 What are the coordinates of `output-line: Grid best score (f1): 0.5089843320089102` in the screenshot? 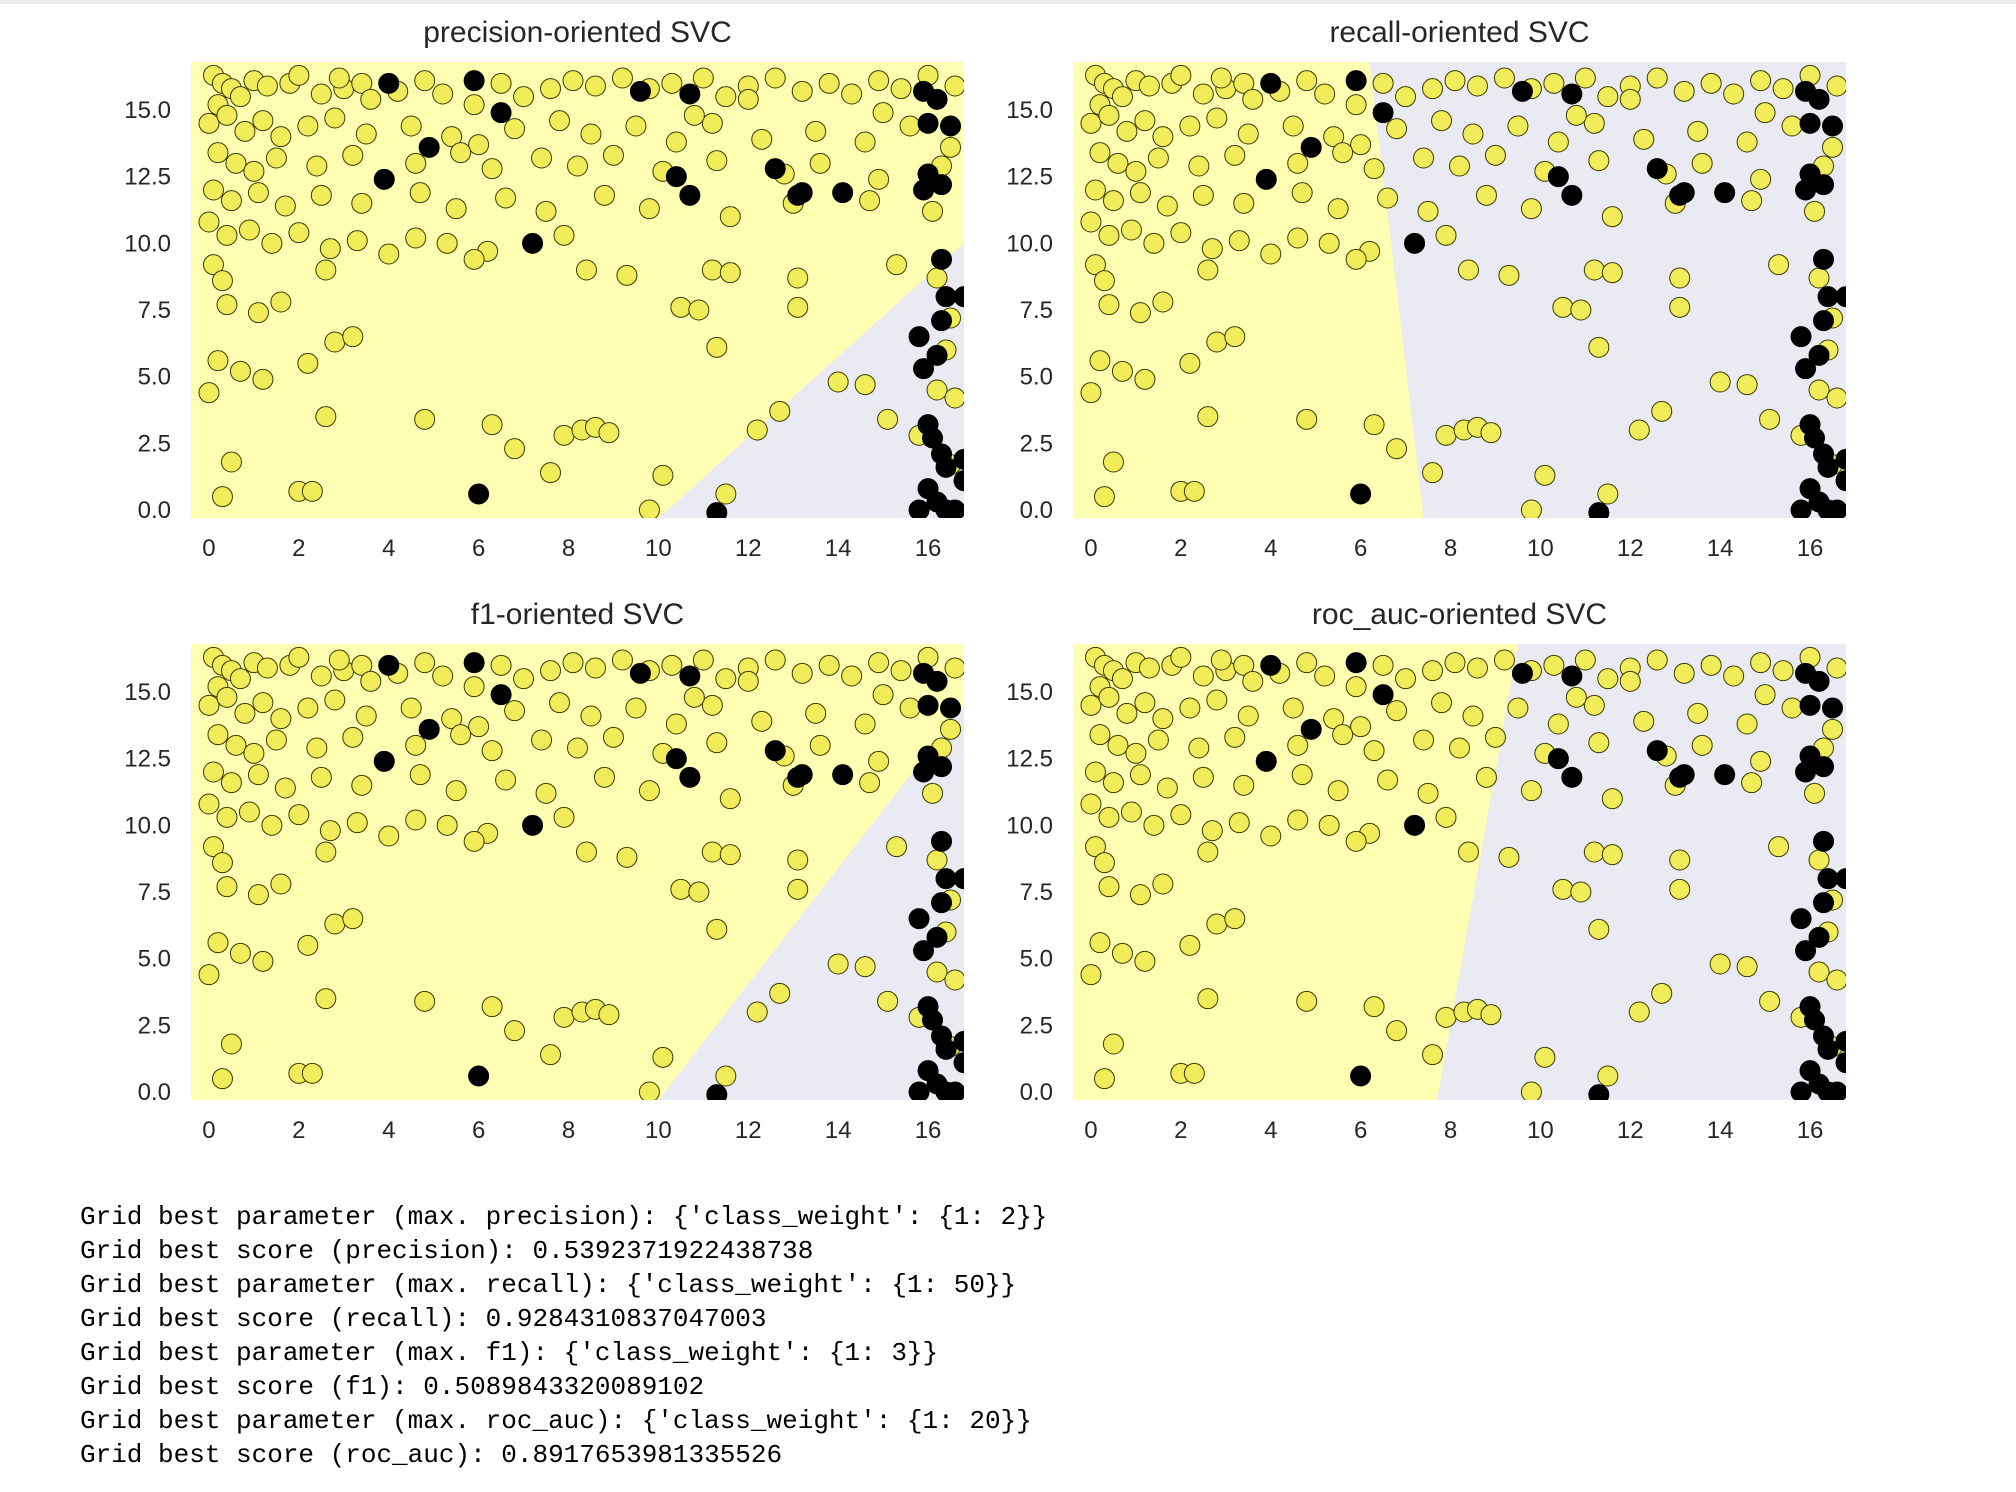 It's located at (392, 1387).